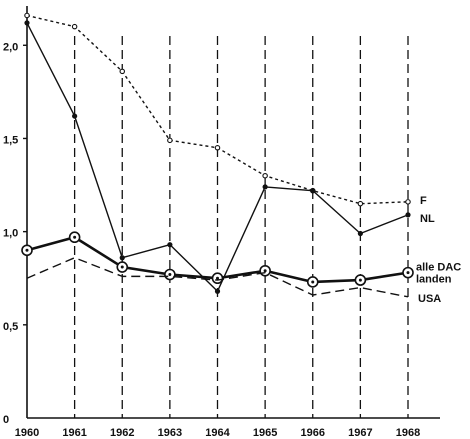 The height and width of the screenshot is (439, 470). I want to click on series-label-3: USA, so click(429, 299).